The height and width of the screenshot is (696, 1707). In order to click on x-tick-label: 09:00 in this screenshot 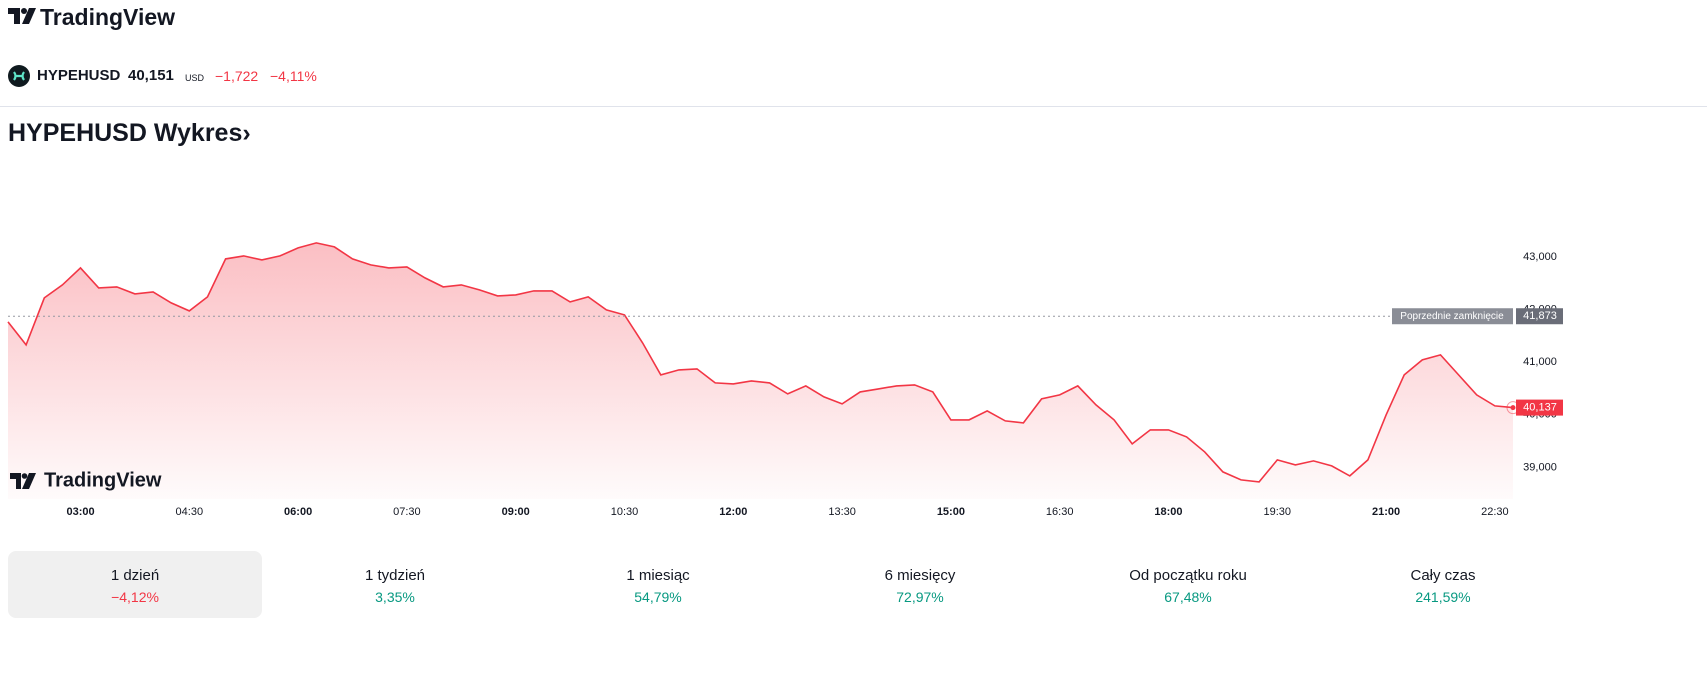, I will do `click(516, 512)`.